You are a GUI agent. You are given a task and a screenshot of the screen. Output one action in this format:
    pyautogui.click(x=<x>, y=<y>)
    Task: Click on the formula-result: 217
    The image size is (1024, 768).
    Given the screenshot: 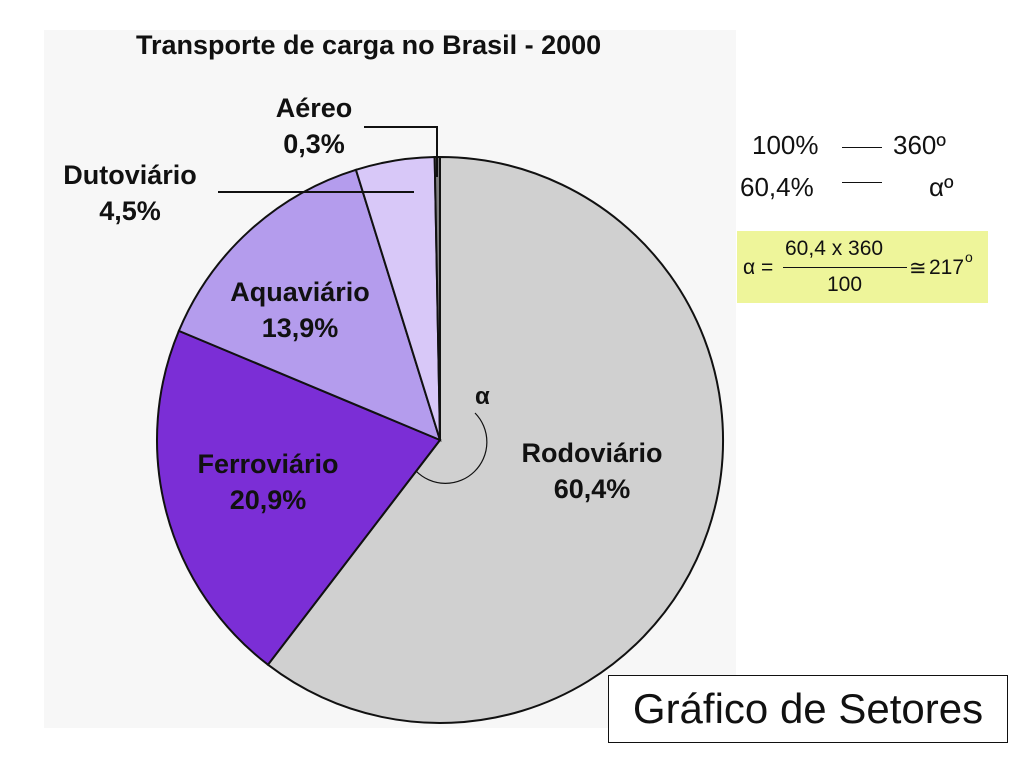 What is the action you would take?
    pyautogui.click(x=947, y=267)
    